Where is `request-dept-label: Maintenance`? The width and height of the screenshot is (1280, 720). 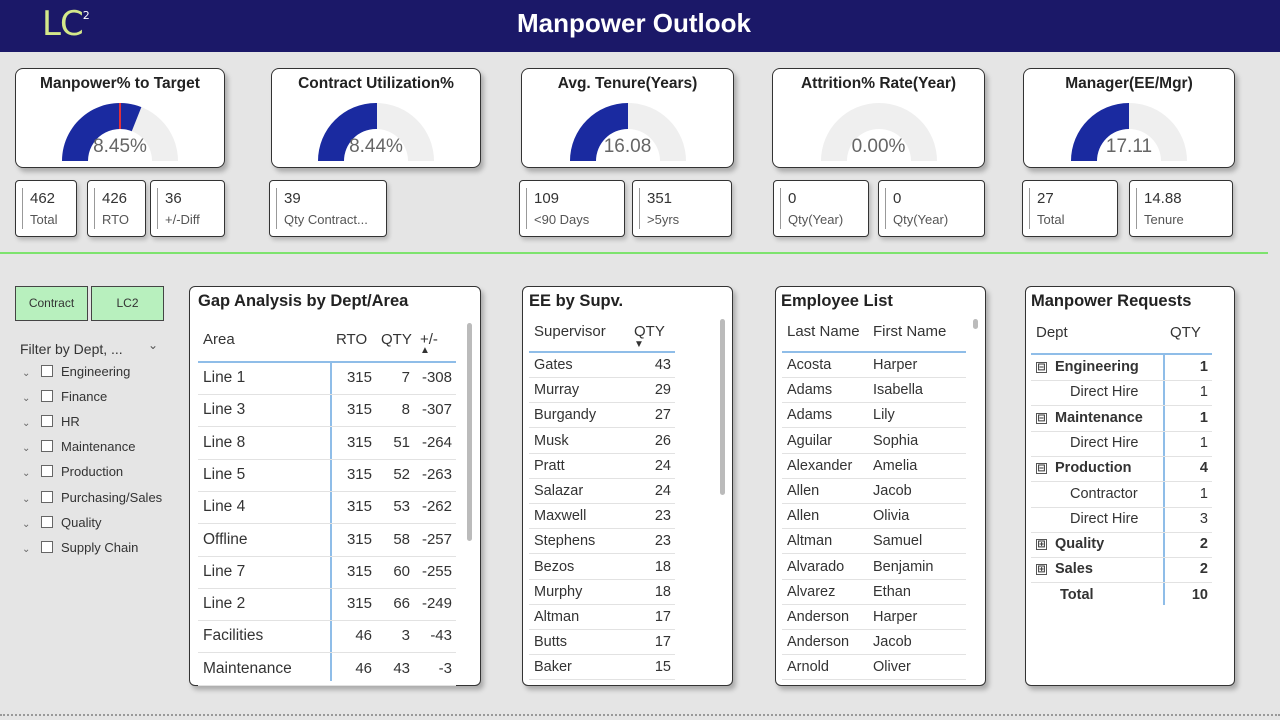
request-dept-label: Maintenance is located at coordinates (1099, 417).